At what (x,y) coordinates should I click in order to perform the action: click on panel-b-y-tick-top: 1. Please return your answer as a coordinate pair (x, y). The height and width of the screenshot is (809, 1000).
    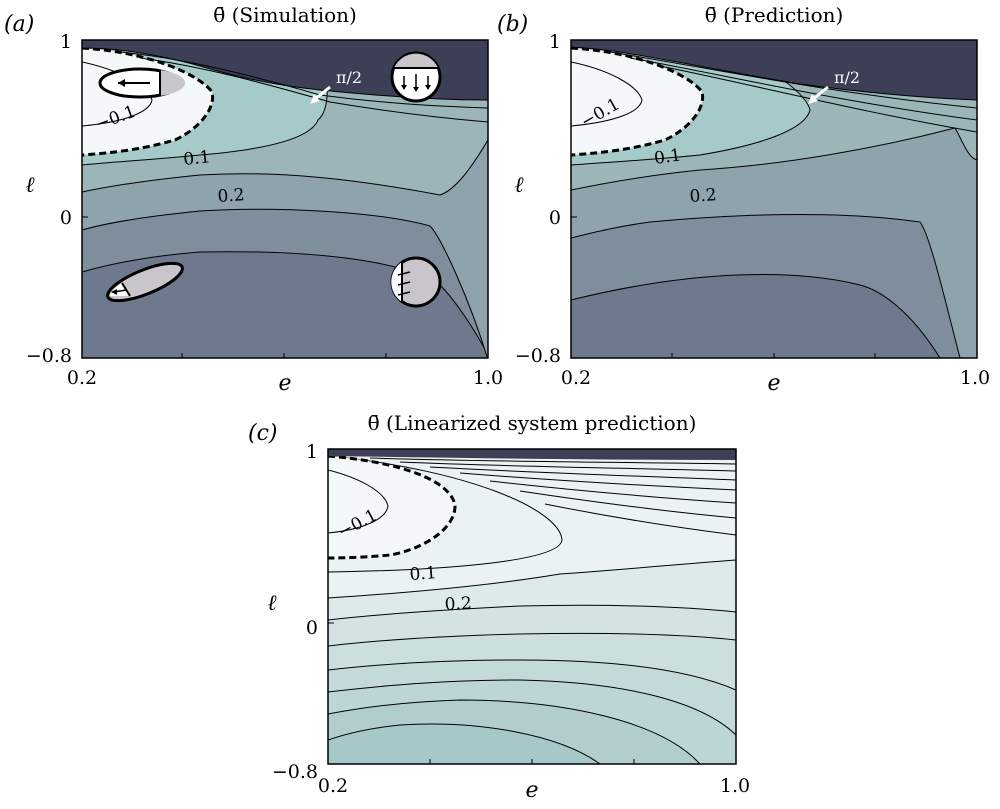
    Looking at the image, I should click on (555, 42).